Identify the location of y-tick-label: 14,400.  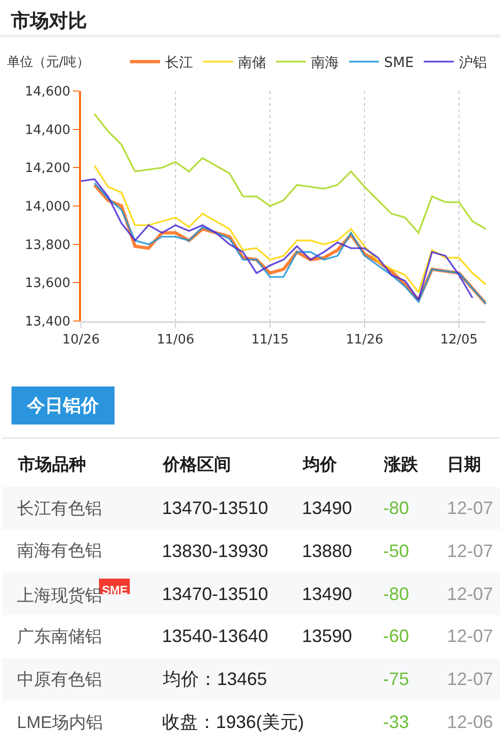
(47, 130).